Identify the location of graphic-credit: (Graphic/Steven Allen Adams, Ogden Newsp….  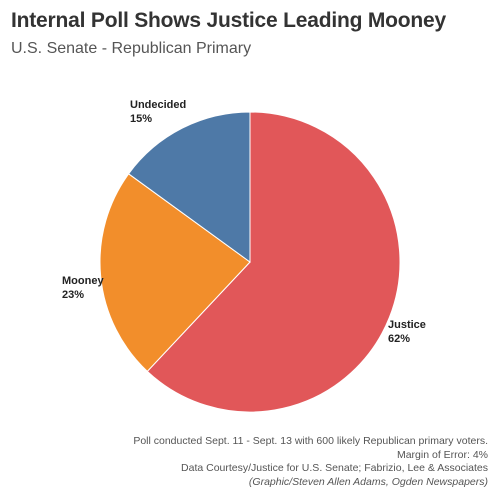
(368, 481).